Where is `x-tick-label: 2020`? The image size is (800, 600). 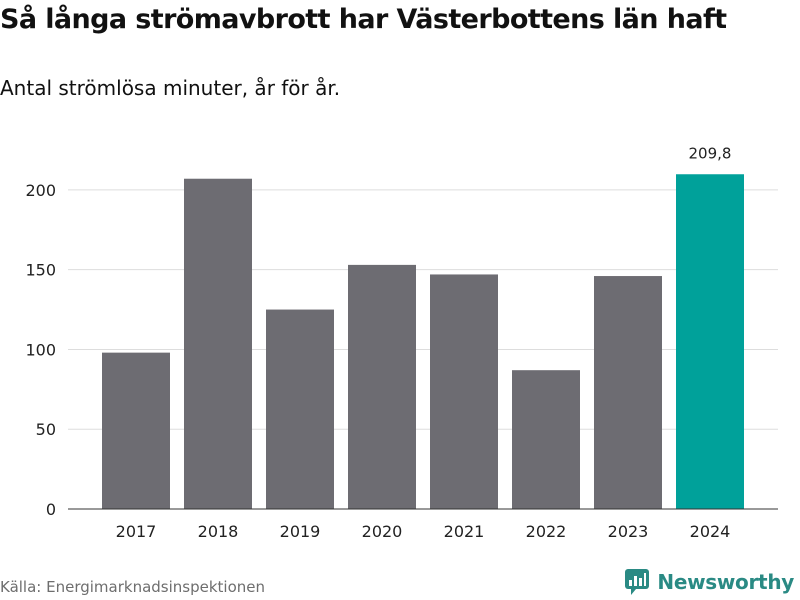 x-tick-label: 2020 is located at coordinates (382, 531).